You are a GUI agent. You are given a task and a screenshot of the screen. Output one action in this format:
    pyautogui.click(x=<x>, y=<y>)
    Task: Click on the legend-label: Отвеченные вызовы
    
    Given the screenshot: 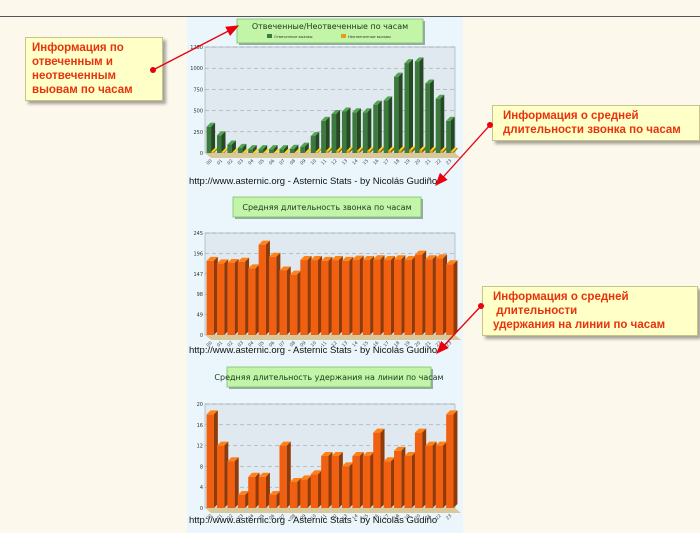 What is the action you would take?
    pyautogui.click(x=293, y=37)
    